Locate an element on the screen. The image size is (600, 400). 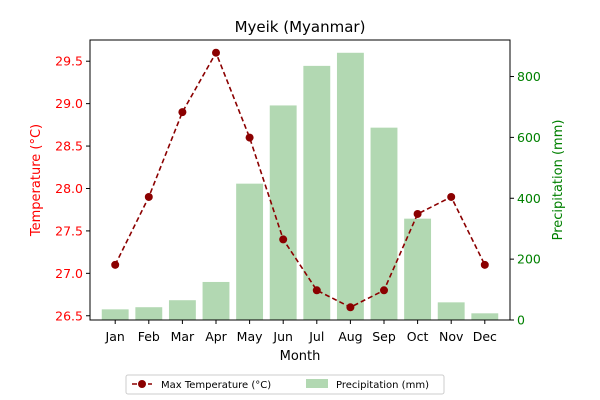
legend-line-marker is located at coordinates (142, 384).